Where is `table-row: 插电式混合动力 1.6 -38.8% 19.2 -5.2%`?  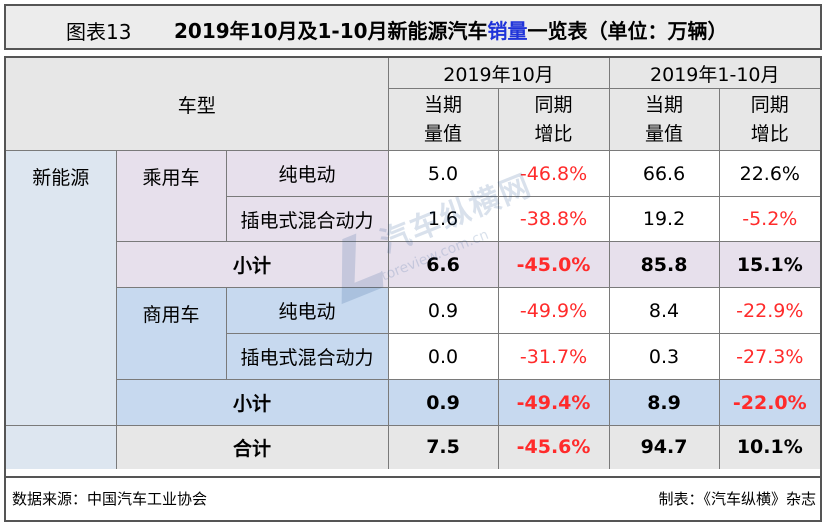
table-row: 插电式混合动力 1.6 -38.8% 19.2 -5.2% is located at coordinates (413, 219).